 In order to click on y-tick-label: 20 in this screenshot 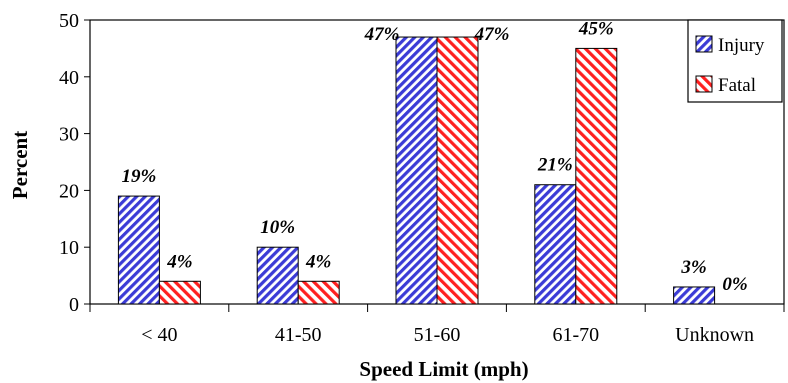, I will do `click(69, 191)`.